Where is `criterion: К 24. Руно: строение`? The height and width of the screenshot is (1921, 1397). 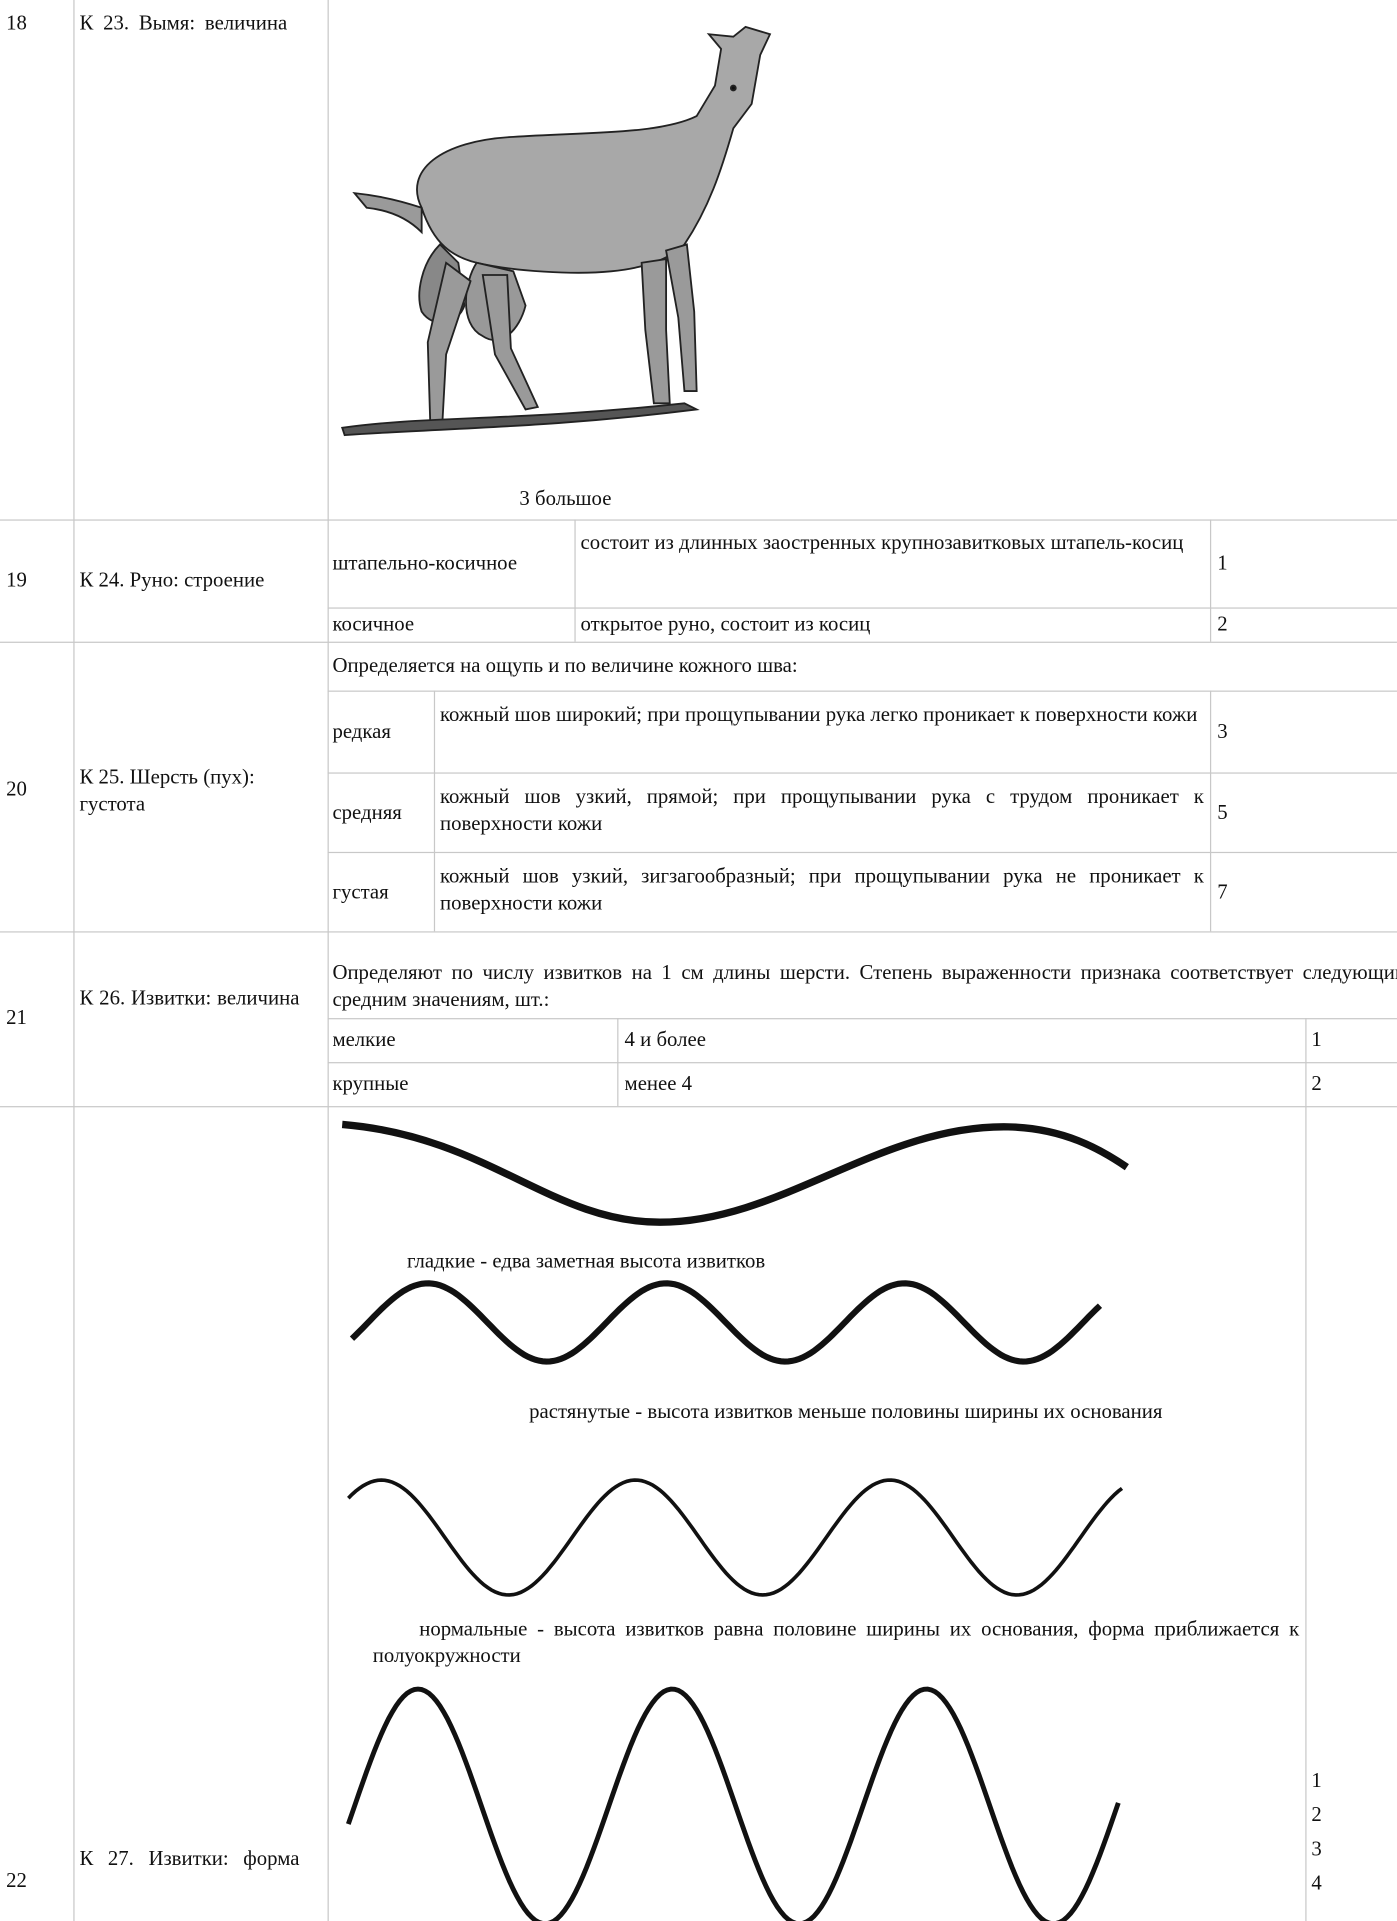 criterion: К 24. Руно: строение is located at coordinates (172, 580).